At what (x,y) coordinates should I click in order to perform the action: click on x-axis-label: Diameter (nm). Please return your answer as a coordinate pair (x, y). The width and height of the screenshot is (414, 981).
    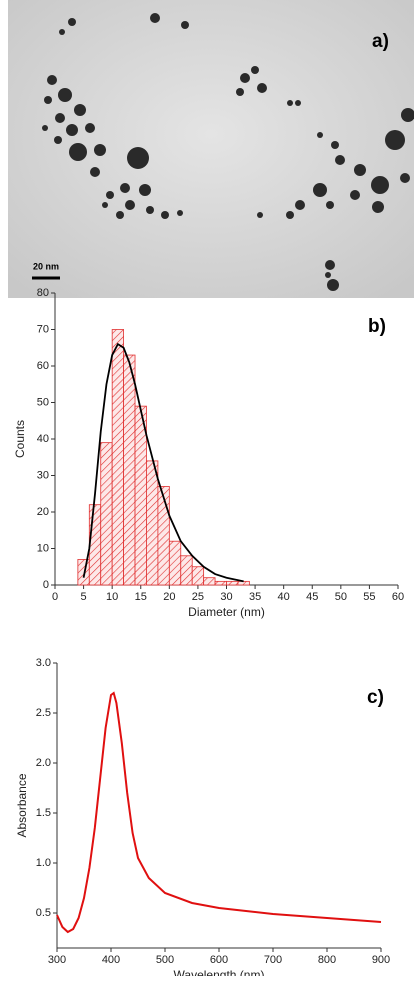
    Looking at the image, I should click on (226, 612).